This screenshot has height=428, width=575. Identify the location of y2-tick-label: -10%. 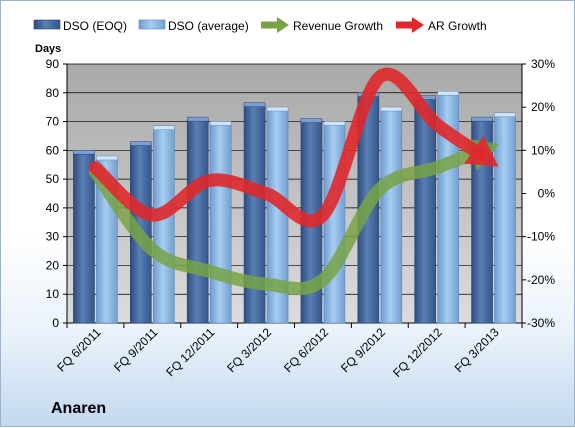
(541, 237).